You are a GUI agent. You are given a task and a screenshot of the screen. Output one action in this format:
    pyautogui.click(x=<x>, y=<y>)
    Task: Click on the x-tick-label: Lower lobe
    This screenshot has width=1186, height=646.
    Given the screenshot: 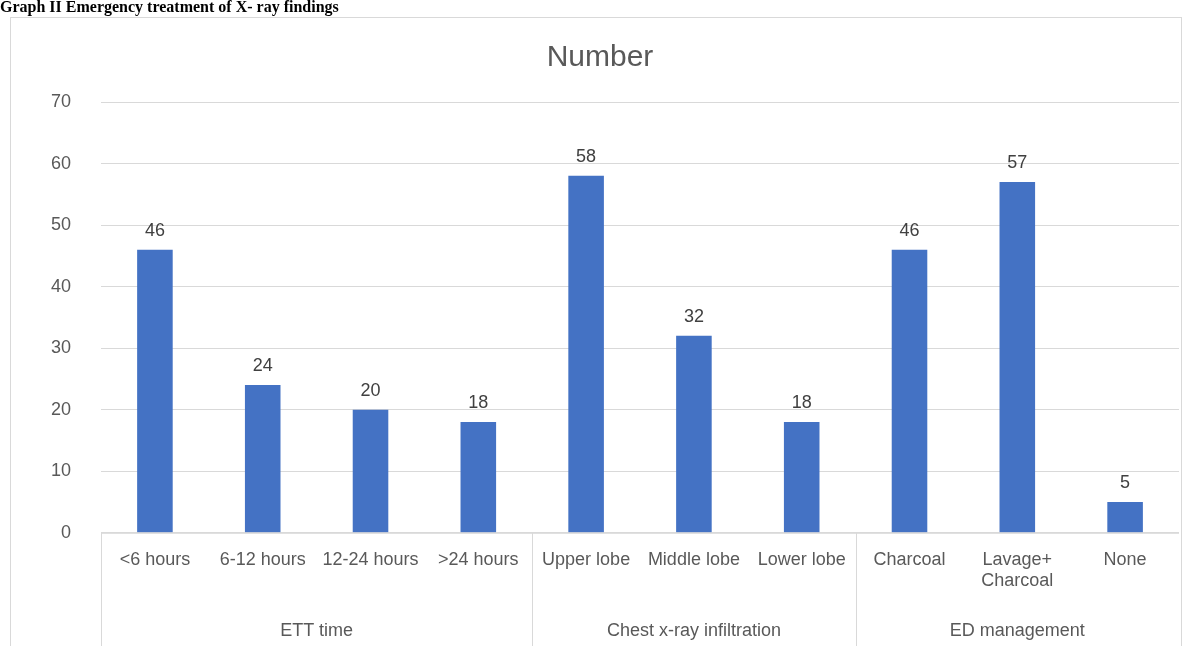 What is the action you would take?
    pyautogui.click(x=801, y=558)
    